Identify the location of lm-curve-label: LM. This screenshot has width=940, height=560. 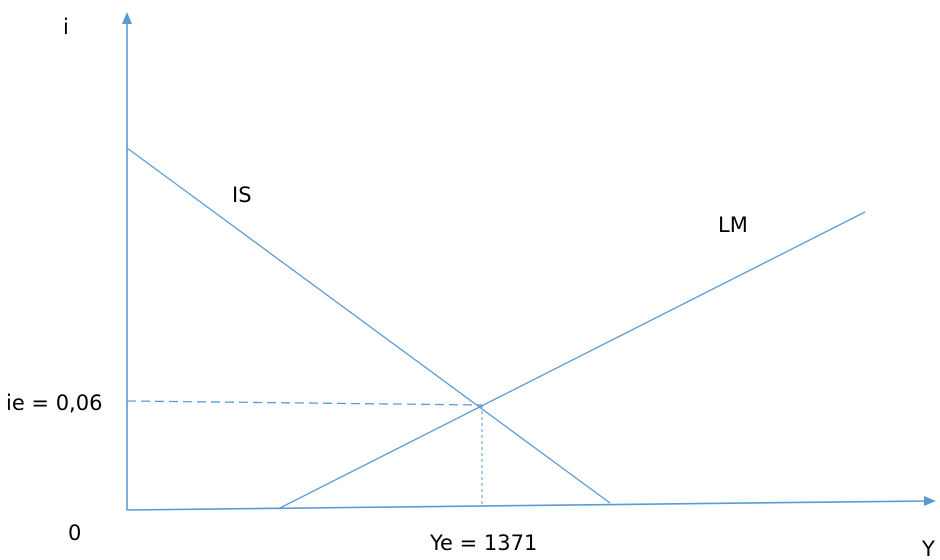
(733, 225).